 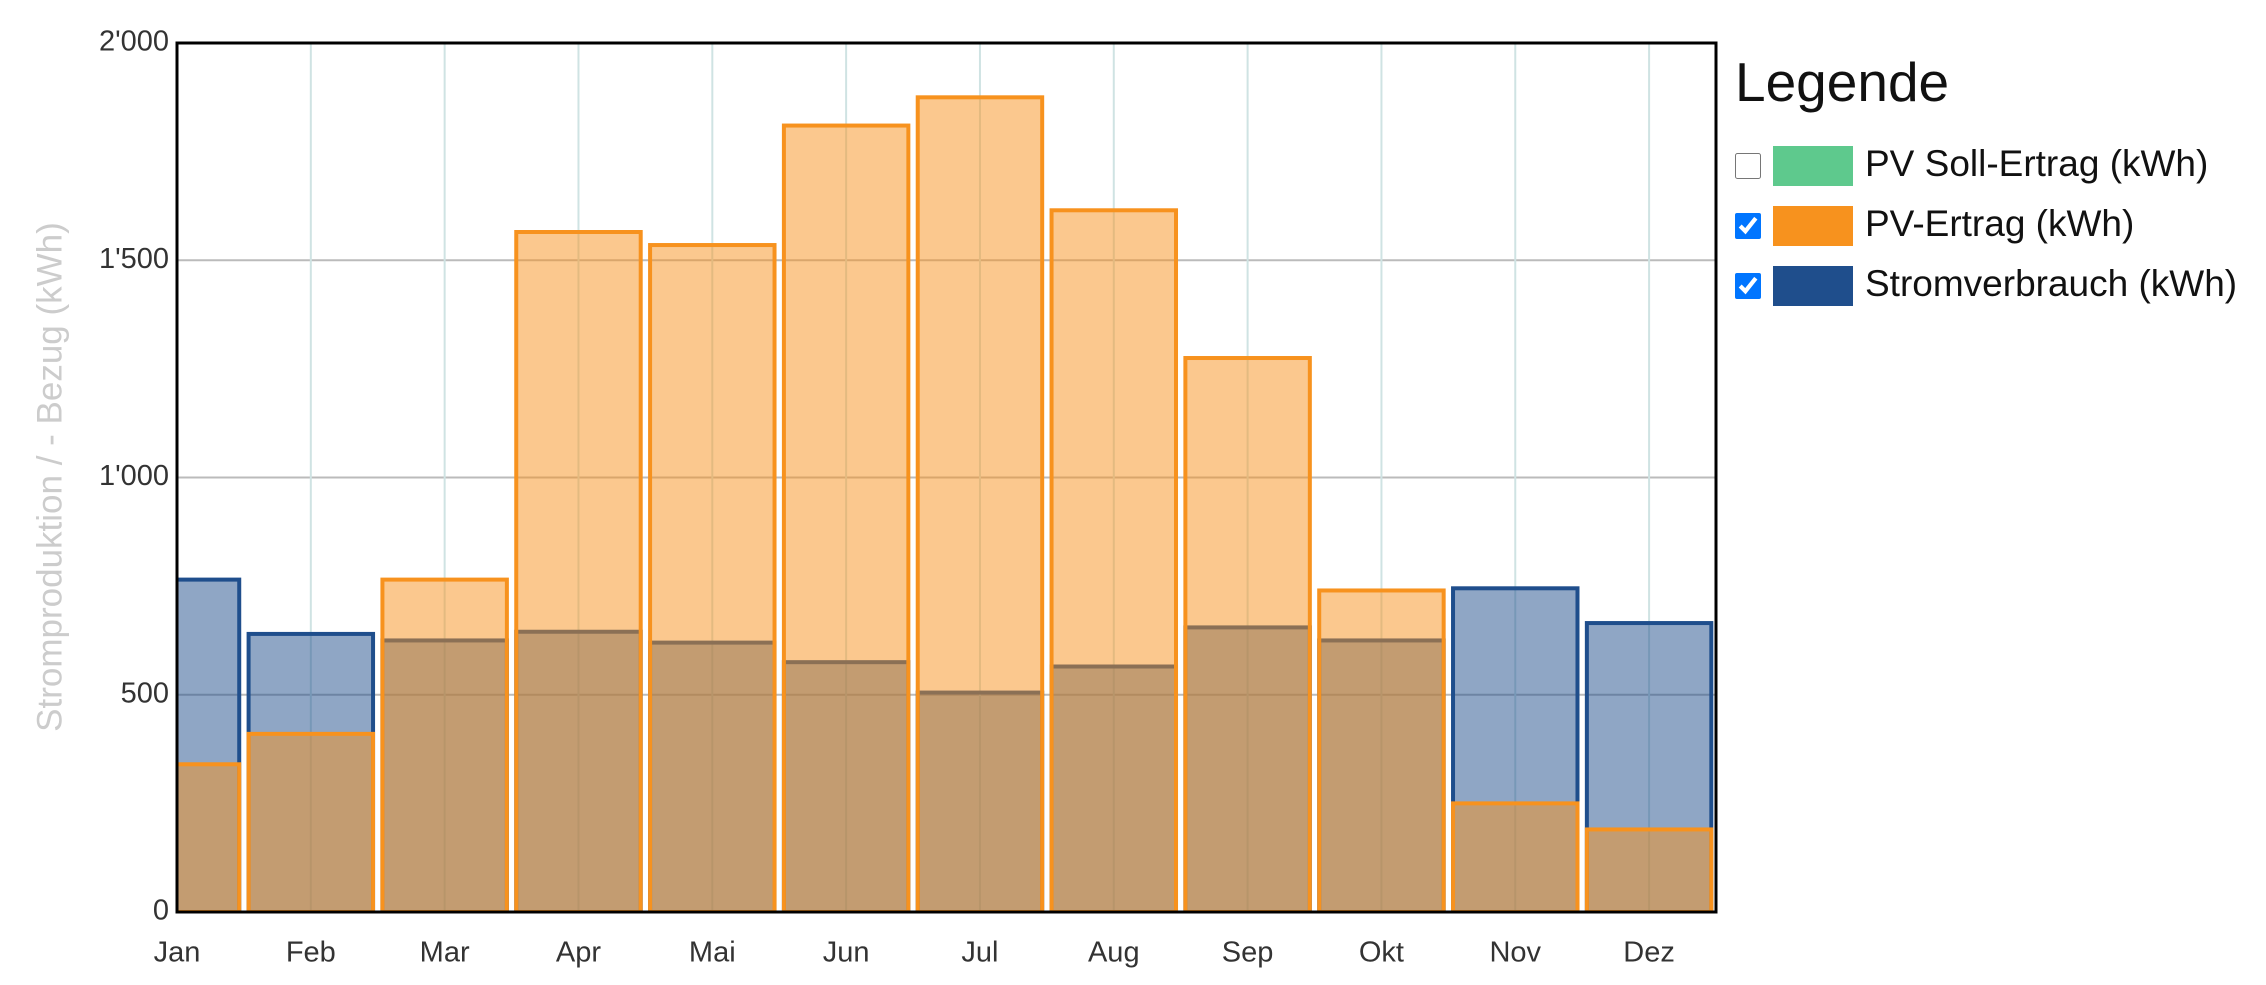 What do you see at coordinates (979, 953) in the screenshot?
I see `x-tick-label: Jul` at bounding box center [979, 953].